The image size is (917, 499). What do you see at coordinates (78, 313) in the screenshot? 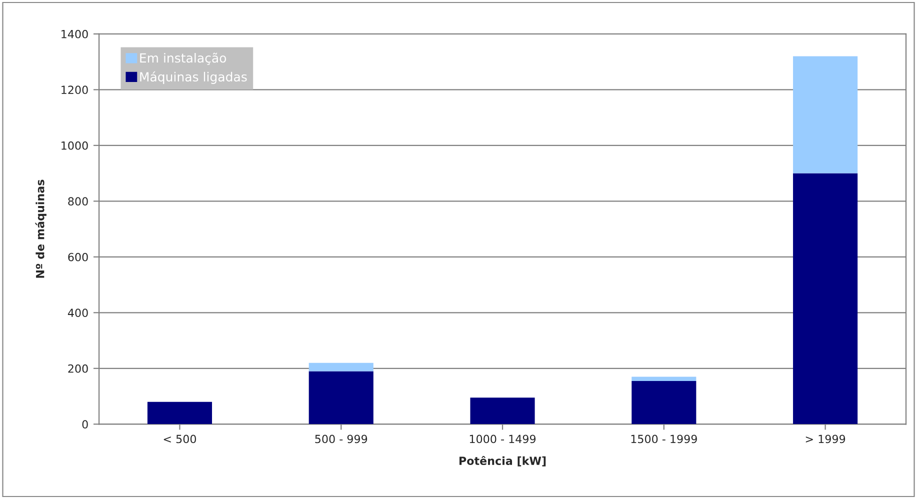
I see `y-tick-label: 400` at bounding box center [78, 313].